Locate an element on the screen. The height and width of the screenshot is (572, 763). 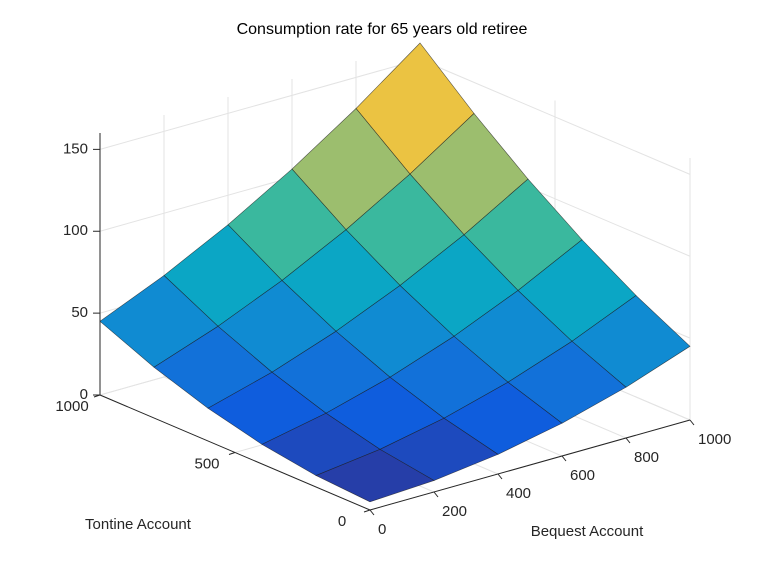
z-tick-label: 0 is located at coordinates (84, 394).